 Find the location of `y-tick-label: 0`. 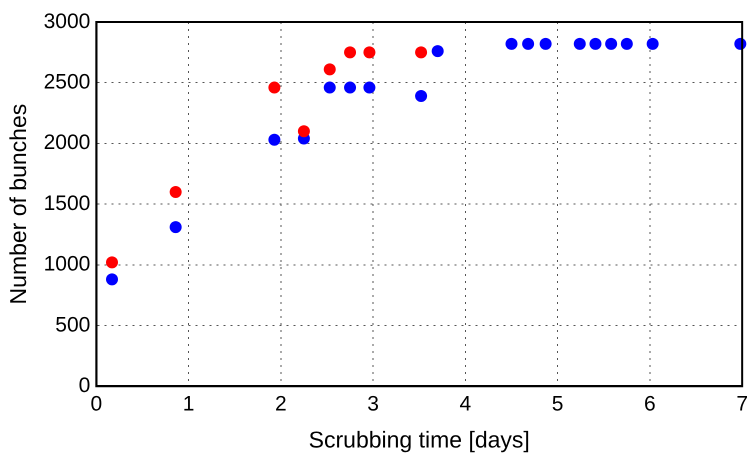

y-tick-label: 0 is located at coordinates (84, 385).